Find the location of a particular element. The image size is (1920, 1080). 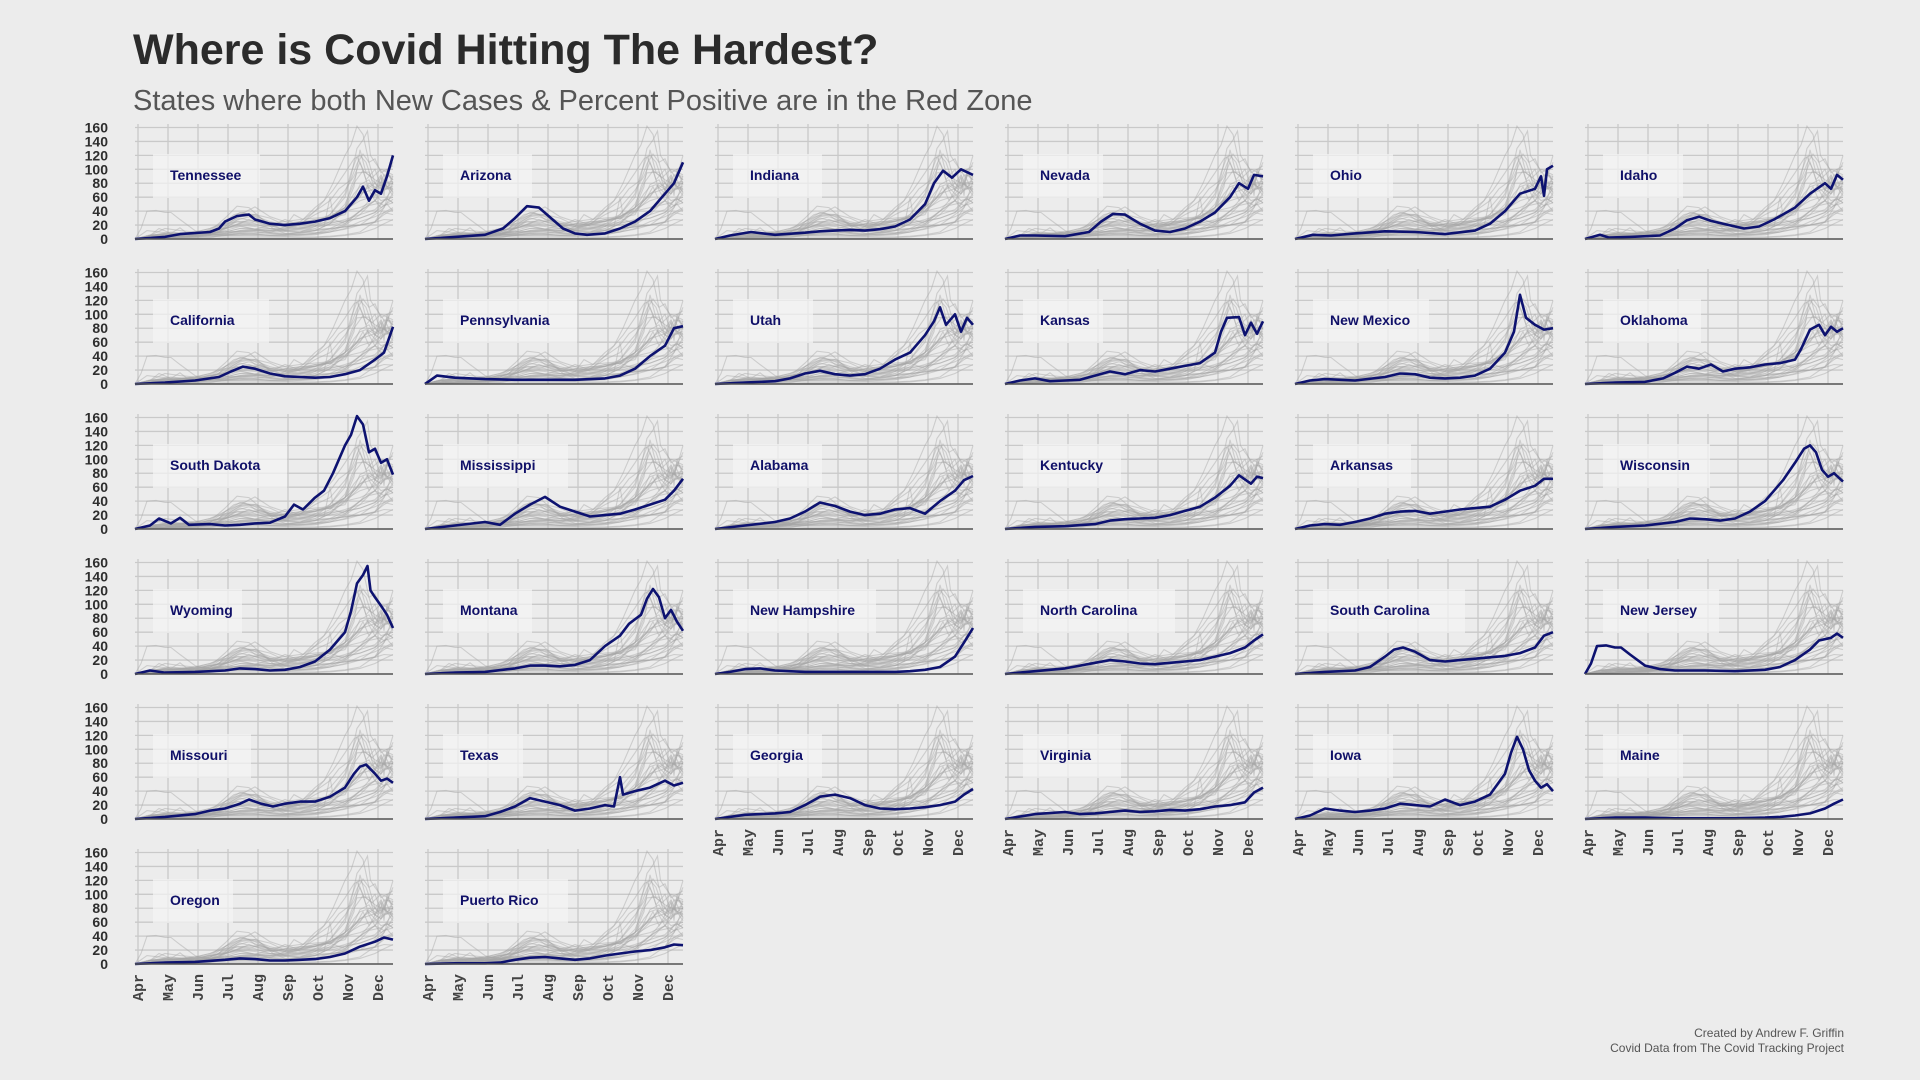

facet-label: Ohio is located at coordinates (1346, 175).